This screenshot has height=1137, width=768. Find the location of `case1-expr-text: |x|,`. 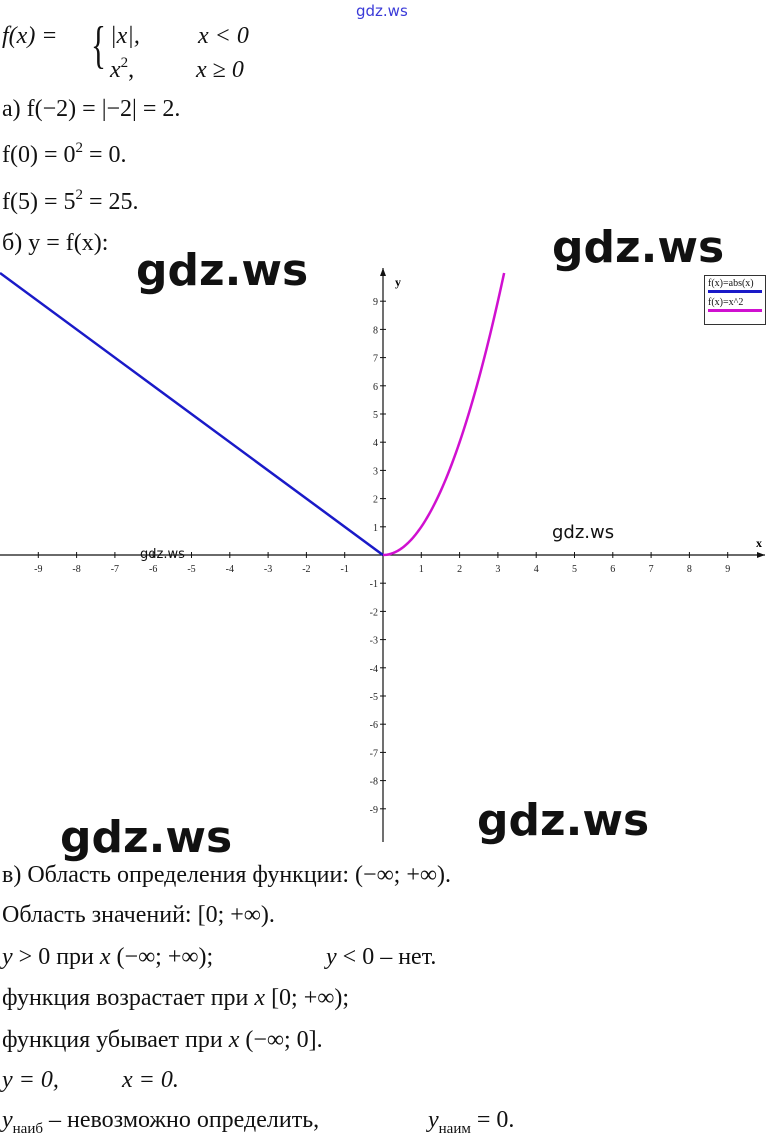

case1-expr-text: |x|, is located at coordinates (125, 36).